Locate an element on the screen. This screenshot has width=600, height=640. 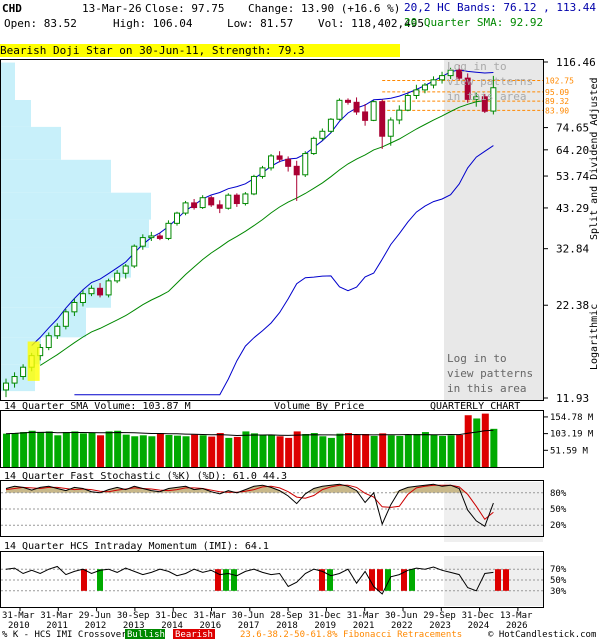
doji-highlight is located at coordinates (33, 361).